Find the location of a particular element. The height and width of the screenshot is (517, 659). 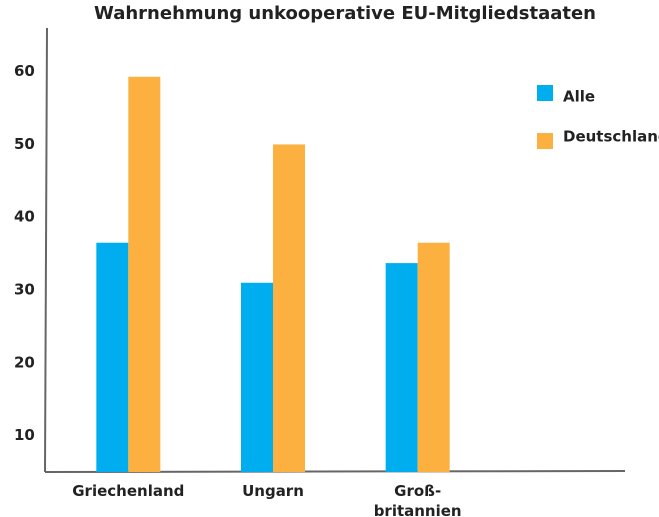

x-tick-label: Ungarn is located at coordinates (273, 491).